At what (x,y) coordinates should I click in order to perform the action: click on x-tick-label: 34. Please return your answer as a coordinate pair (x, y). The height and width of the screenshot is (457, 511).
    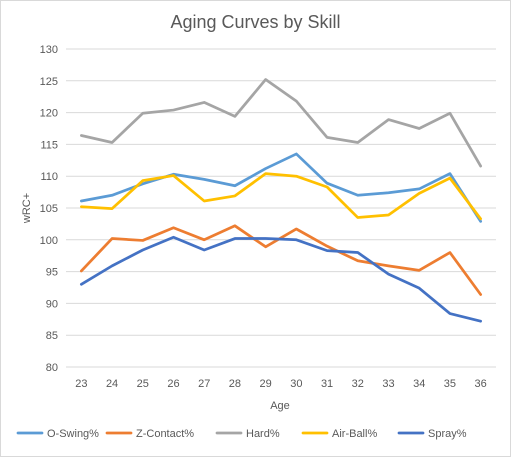
    Looking at the image, I should click on (419, 384).